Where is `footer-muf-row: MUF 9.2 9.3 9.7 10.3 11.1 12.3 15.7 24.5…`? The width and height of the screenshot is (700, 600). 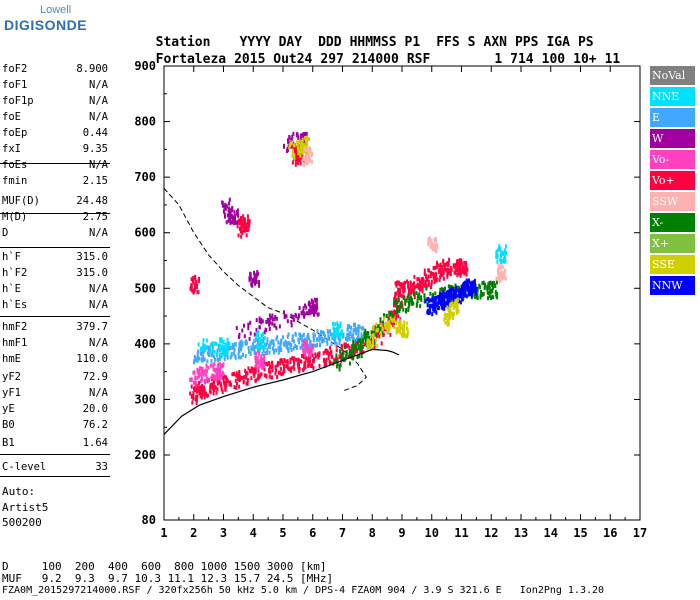 footer-muf-row: MUF 9.2 9.3 9.7 10.3 11.1 12.3 15.7 24.5… is located at coordinates (168, 578).